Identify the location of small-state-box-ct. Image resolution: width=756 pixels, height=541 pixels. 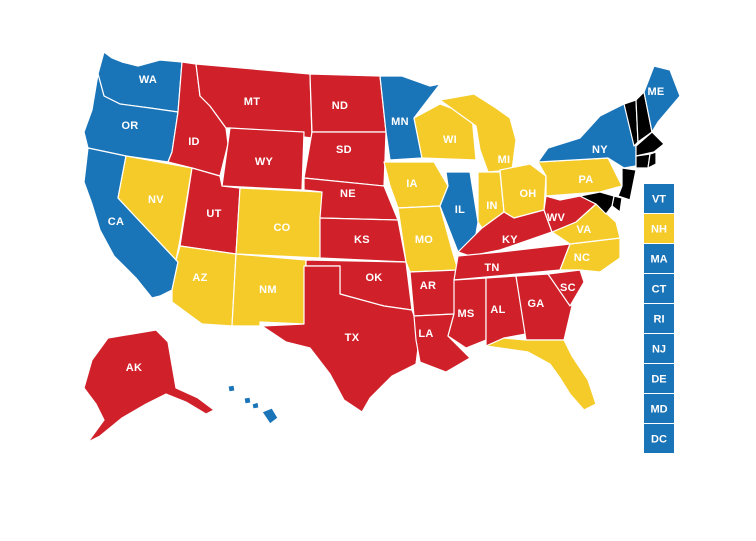
(659, 288).